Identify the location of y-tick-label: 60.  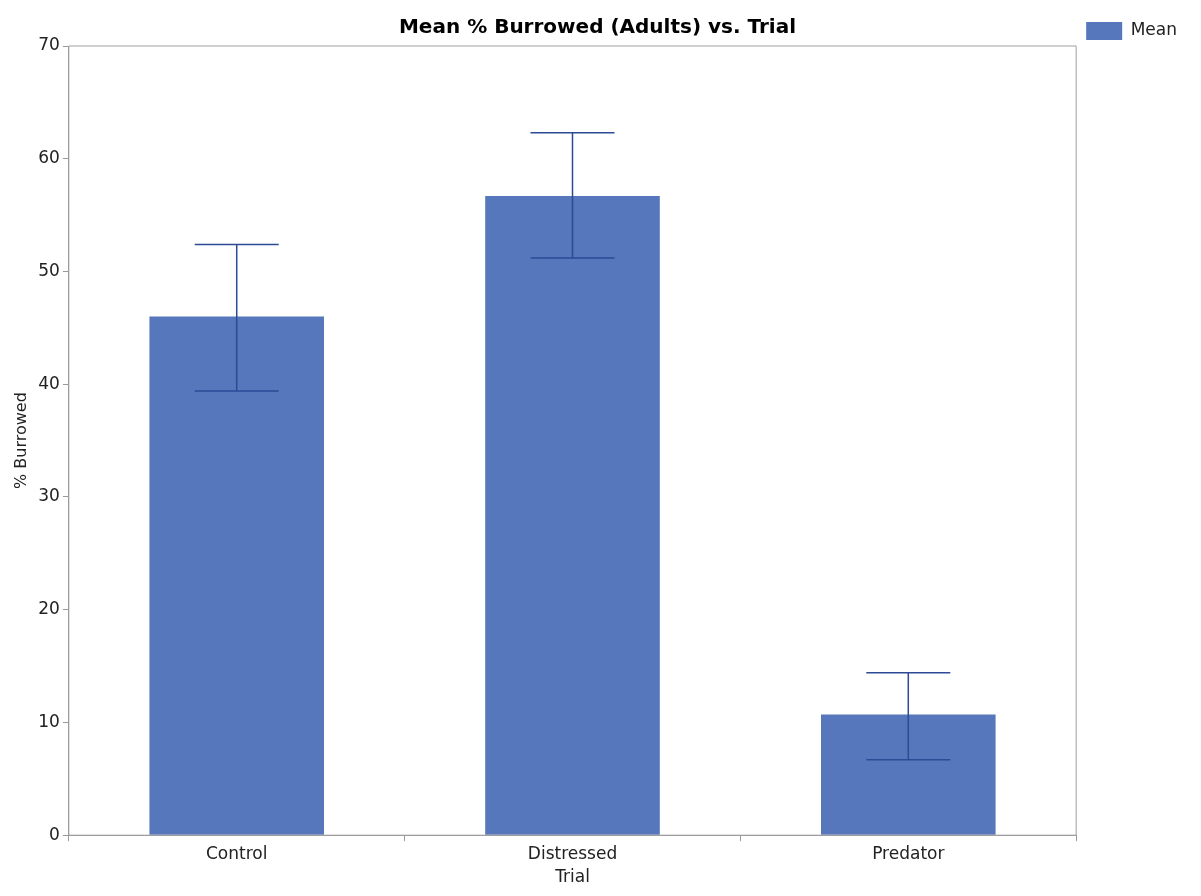
(49, 157).